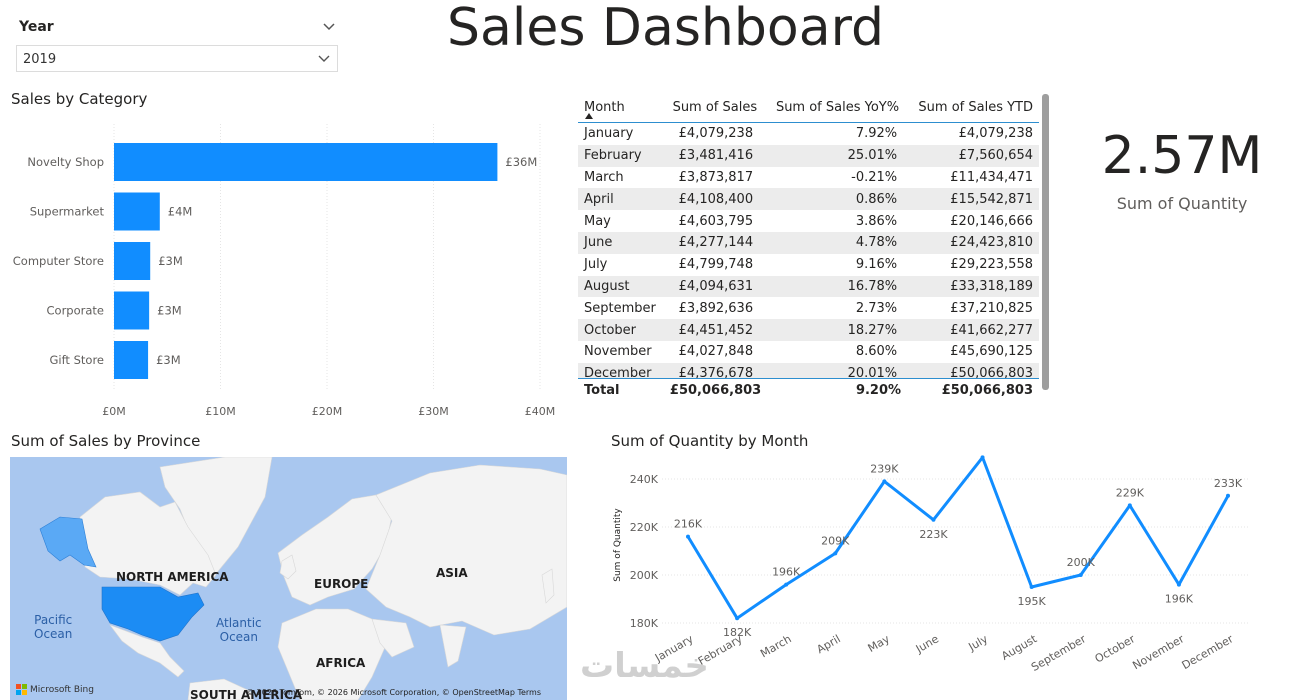  What do you see at coordinates (808, 352) in the screenshot?
I see `table-row: November £4,027,848 8.60% £45,690,125` at bounding box center [808, 352].